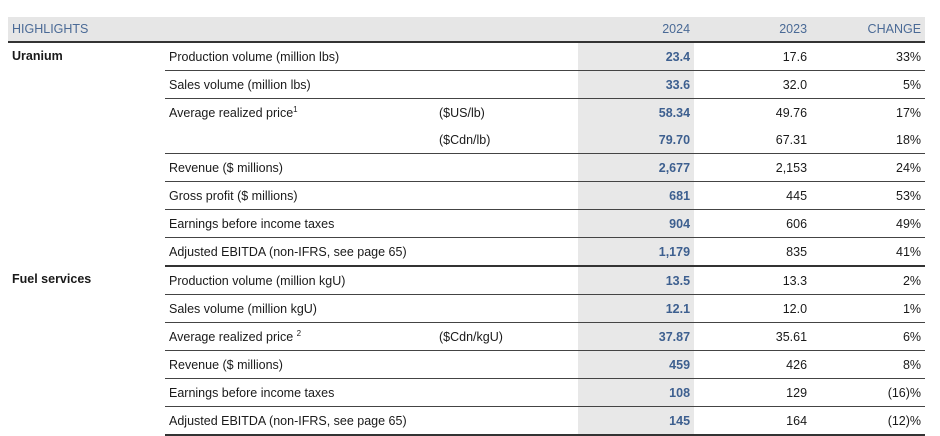 Image resolution: width=940 pixels, height=436 pixels. I want to click on value-change: 33%, so click(868, 56).